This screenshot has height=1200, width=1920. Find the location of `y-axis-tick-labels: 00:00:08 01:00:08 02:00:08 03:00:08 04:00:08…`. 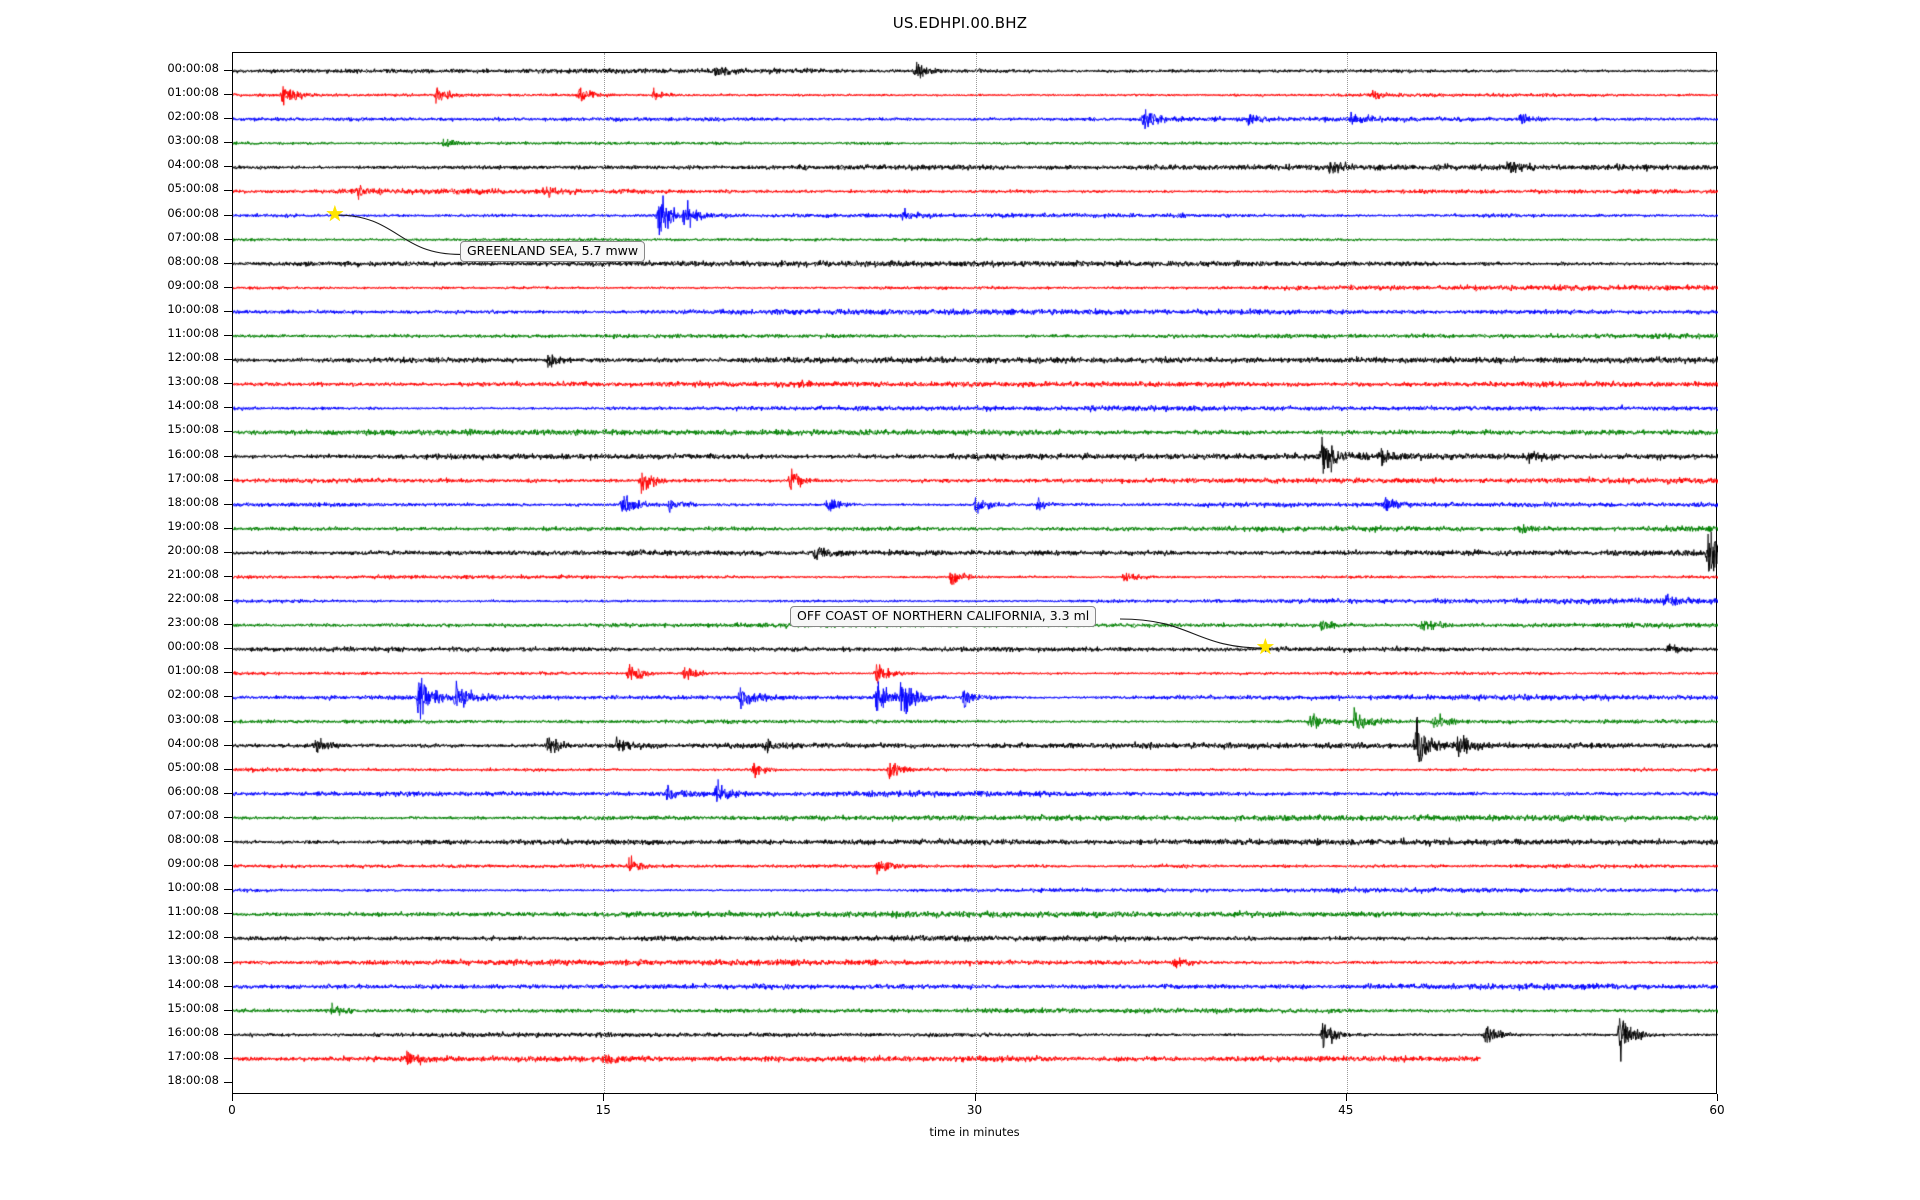

y-axis-tick-labels: 00:00:08 01:00:08 02:00:08 03:00:08 04:00:08… is located at coordinates (112, 600).